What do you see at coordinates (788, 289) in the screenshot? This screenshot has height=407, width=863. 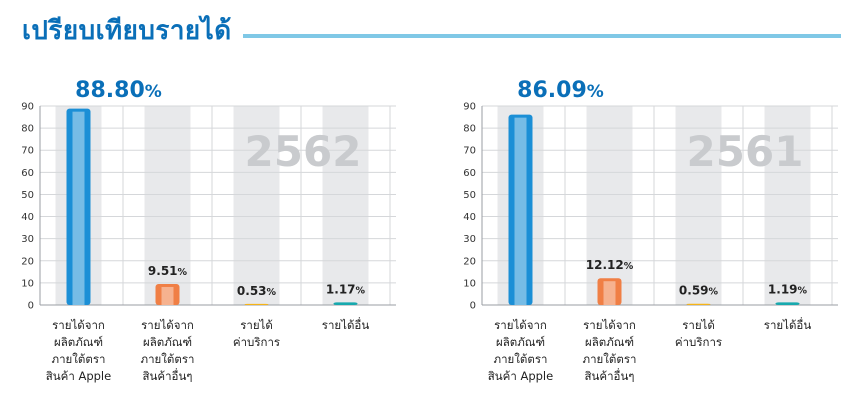 I see `bar-data-label: 1.19%` at bounding box center [788, 289].